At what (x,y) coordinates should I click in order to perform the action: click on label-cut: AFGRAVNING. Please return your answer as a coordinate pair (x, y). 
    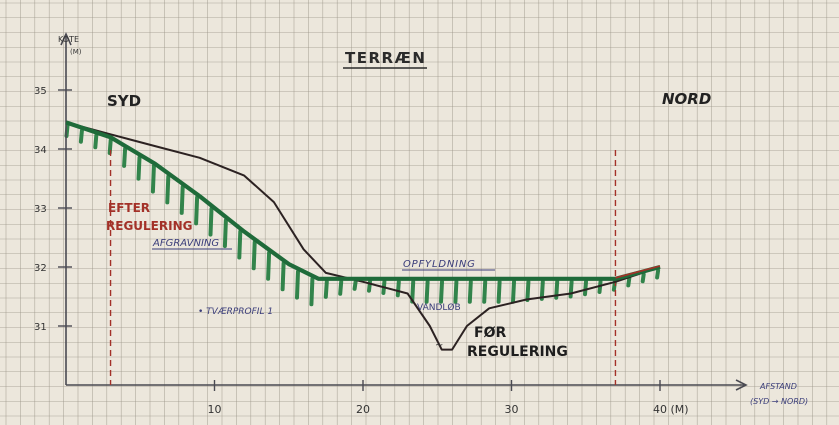
    Looking at the image, I should click on (185, 243).